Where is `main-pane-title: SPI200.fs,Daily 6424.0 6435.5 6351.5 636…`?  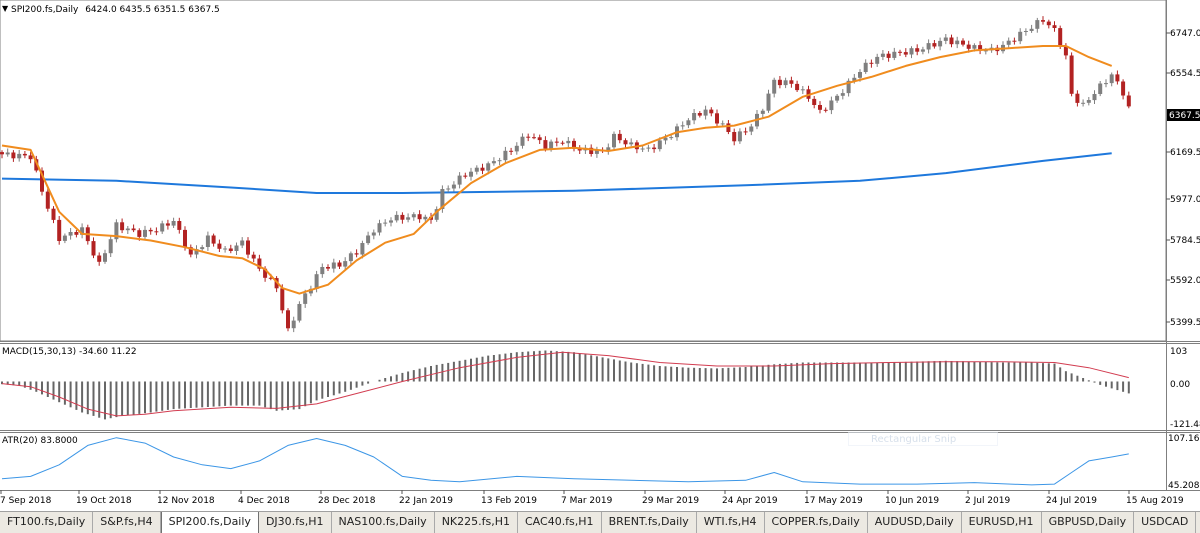
main-pane-title: SPI200.fs,Daily 6424.0 6435.5 6351.5 636… is located at coordinates (115, 10).